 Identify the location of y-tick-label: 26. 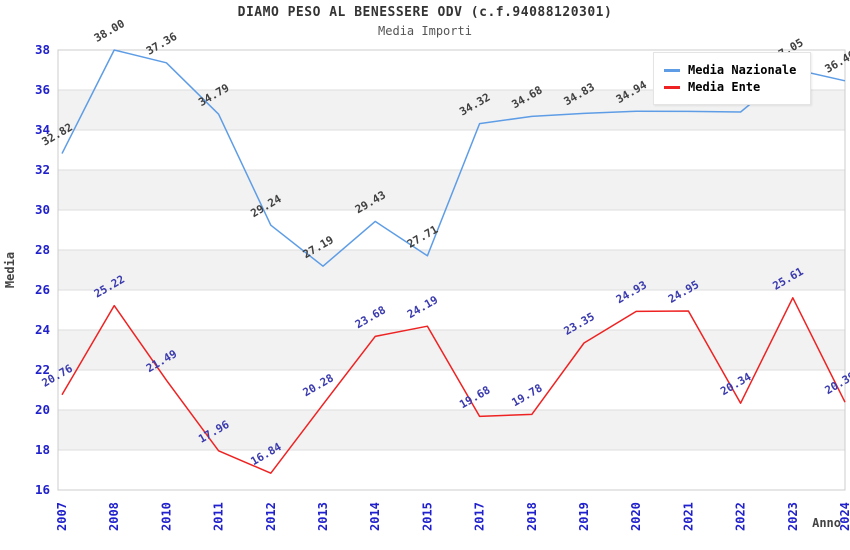
(42, 289).